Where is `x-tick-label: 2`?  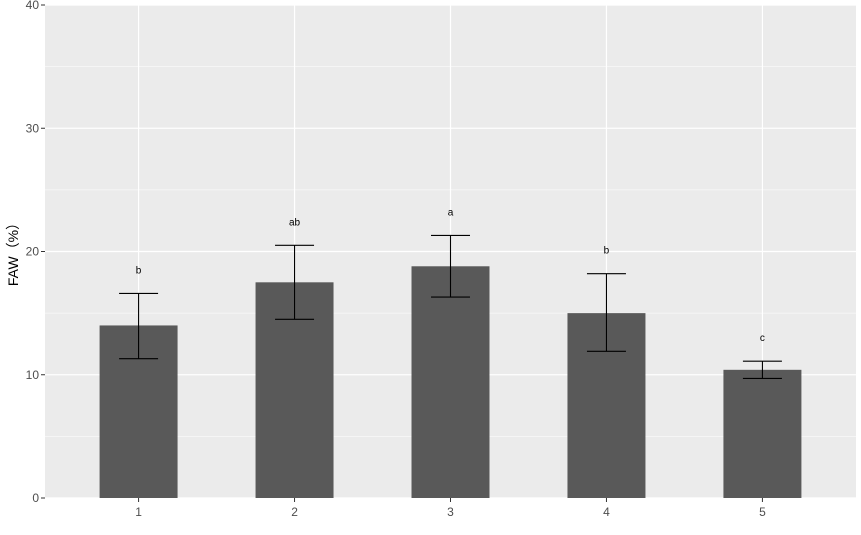
x-tick-label: 2 is located at coordinates (294, 512).